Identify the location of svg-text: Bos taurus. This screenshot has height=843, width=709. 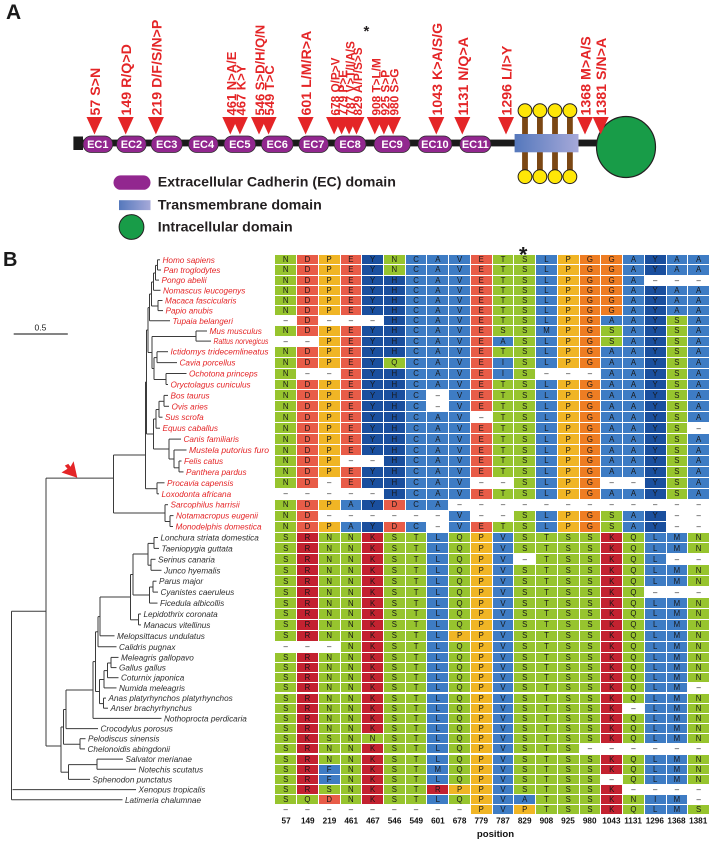
(190, 395).